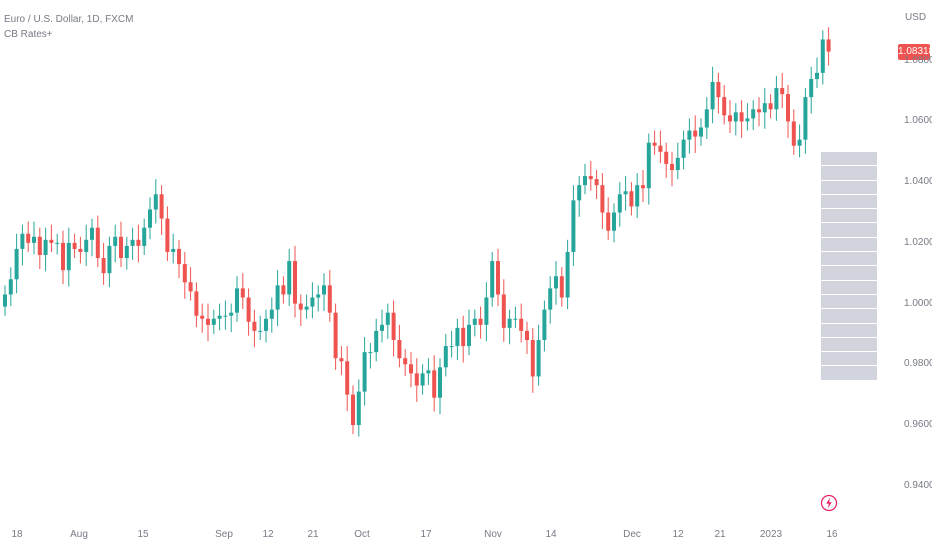 Image resolution: width=932 pixels, height=550 pixels. I want to click on flash-icon, so click(829, 503).